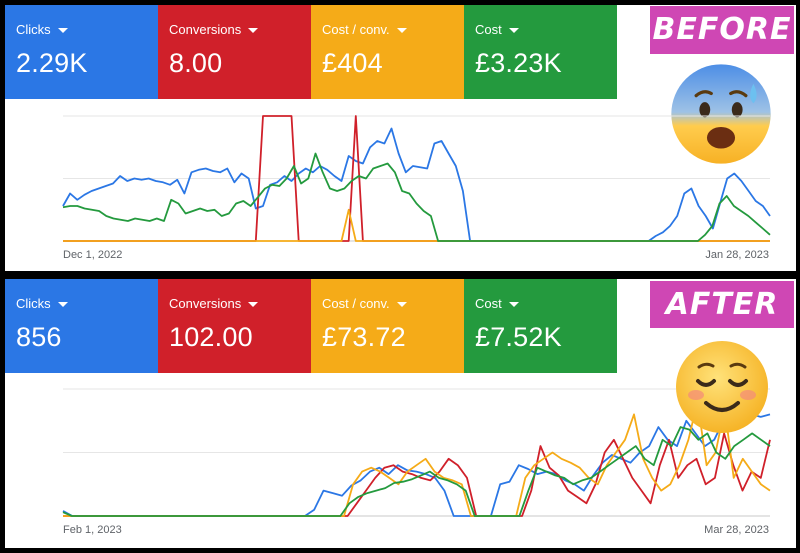  Describe the element at coordinates (387, 52) in the screenshot. I see `cost-per-conv-tile: Cost / conv. £404` at that location.